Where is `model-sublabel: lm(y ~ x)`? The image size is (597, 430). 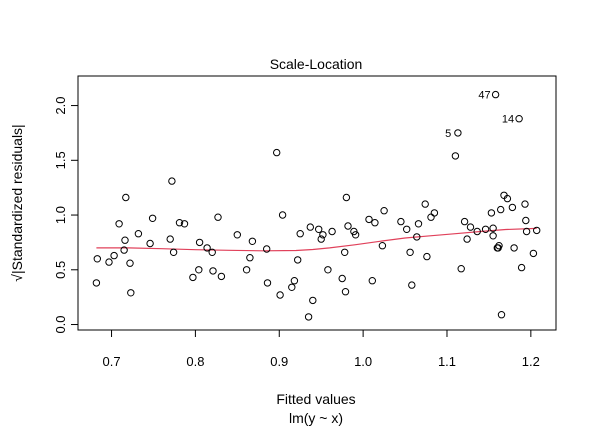 model-sublabel: lm(y ~ x) is located at coordinates (316, 418).